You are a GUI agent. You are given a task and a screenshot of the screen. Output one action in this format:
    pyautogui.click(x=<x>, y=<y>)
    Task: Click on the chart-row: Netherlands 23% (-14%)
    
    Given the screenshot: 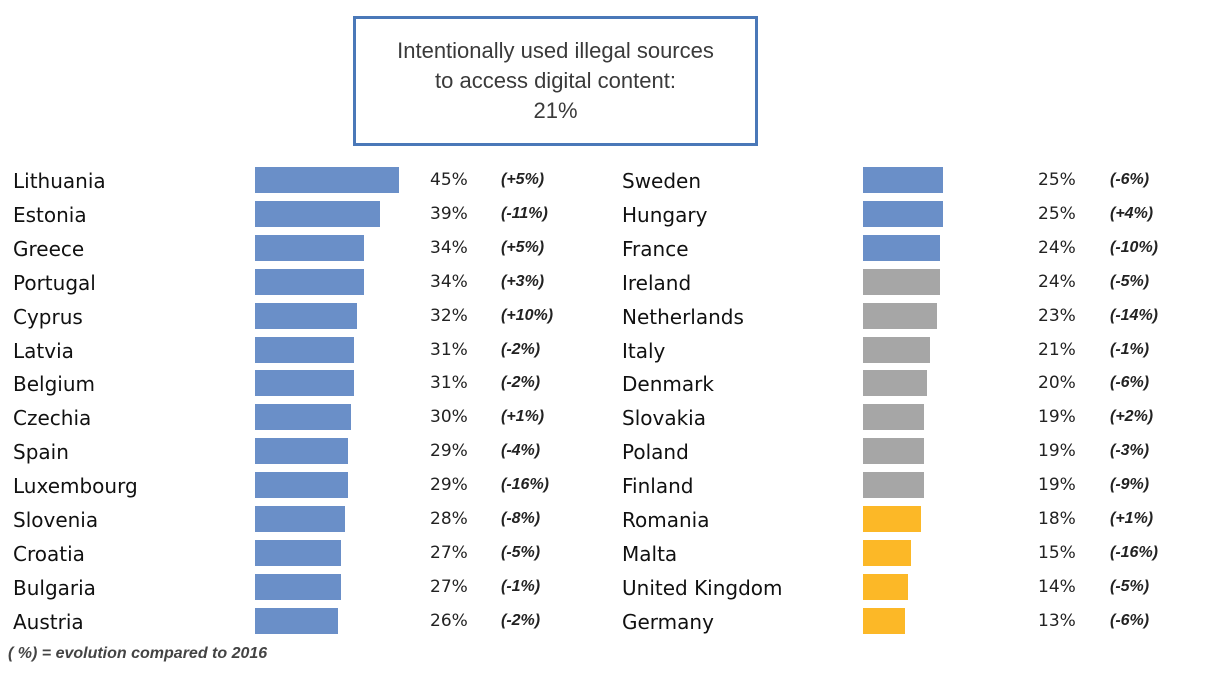 What is the action you would take?
    pyautogui.click(x=912, y=319)
    